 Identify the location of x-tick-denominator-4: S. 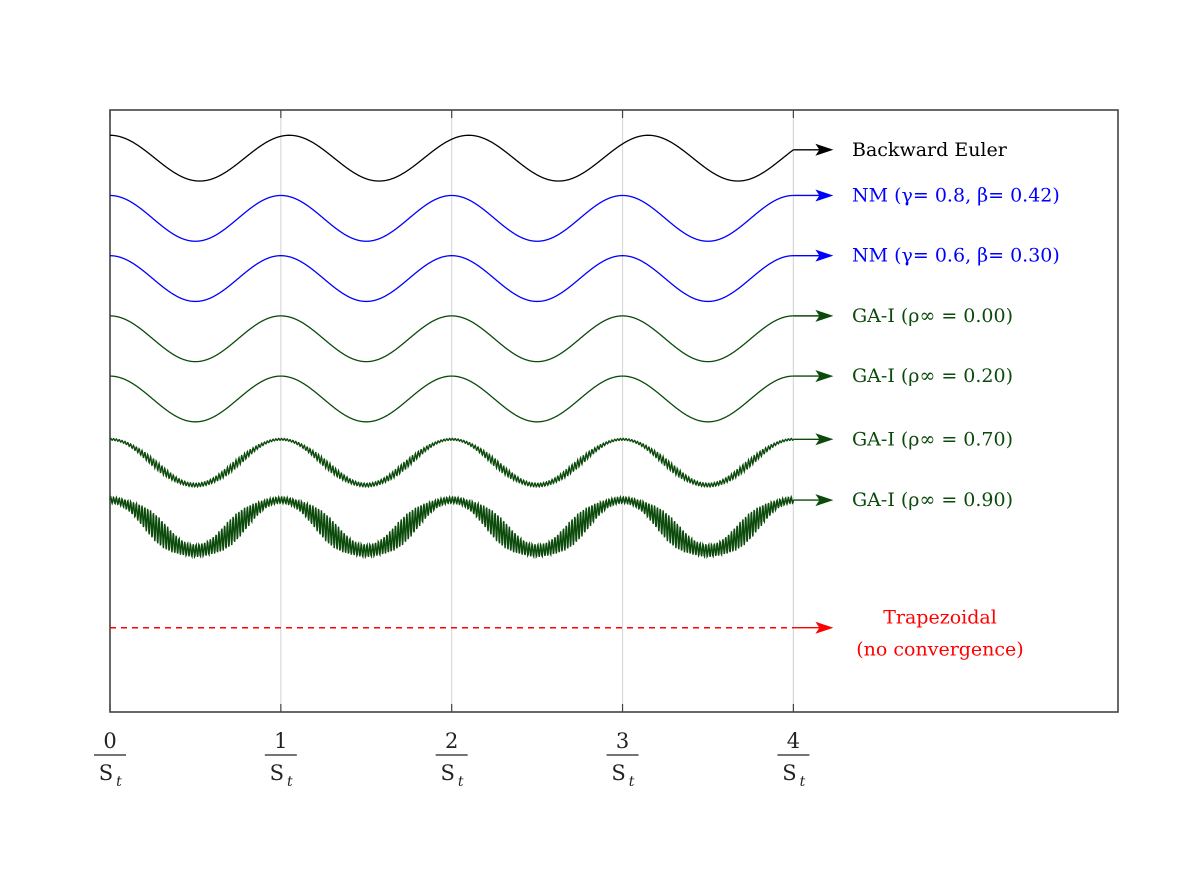
(789, 773).